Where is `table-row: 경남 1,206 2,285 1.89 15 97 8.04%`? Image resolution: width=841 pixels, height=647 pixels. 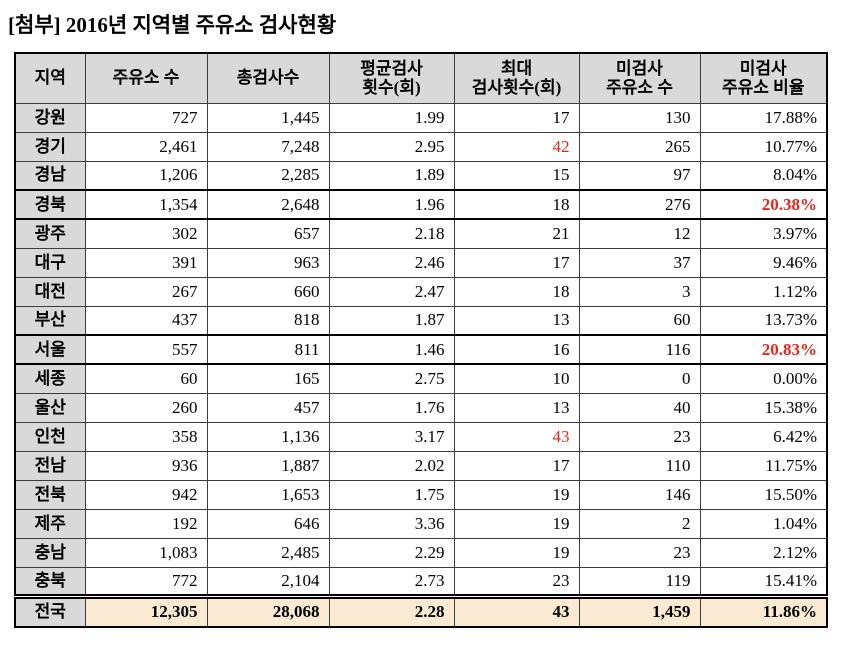
table-row: 경남 1,206 2,285 1.89 15 97 8.04% is located at coordinates (421, 175).